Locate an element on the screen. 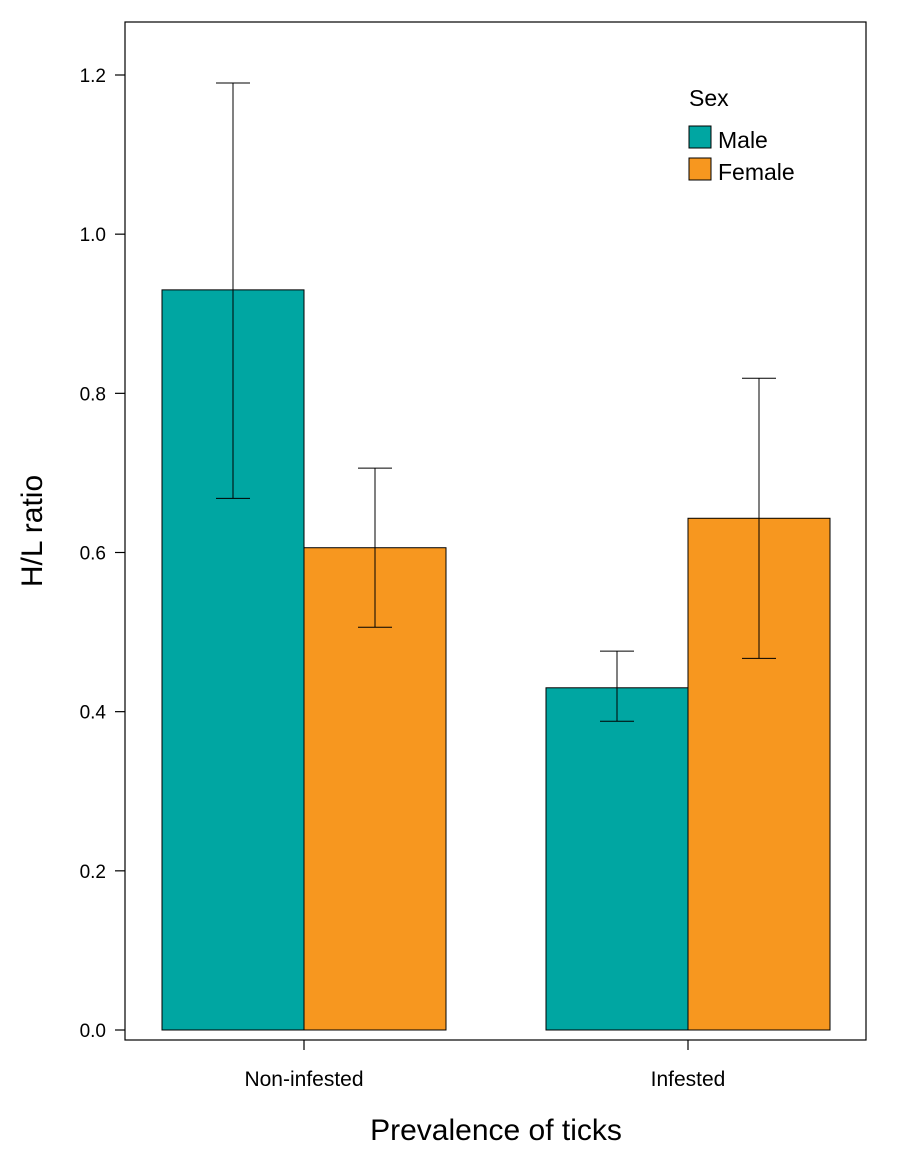 The image size is (900, 1171). x-tick-label: Non-infested is located at coordinates (303, 1079).